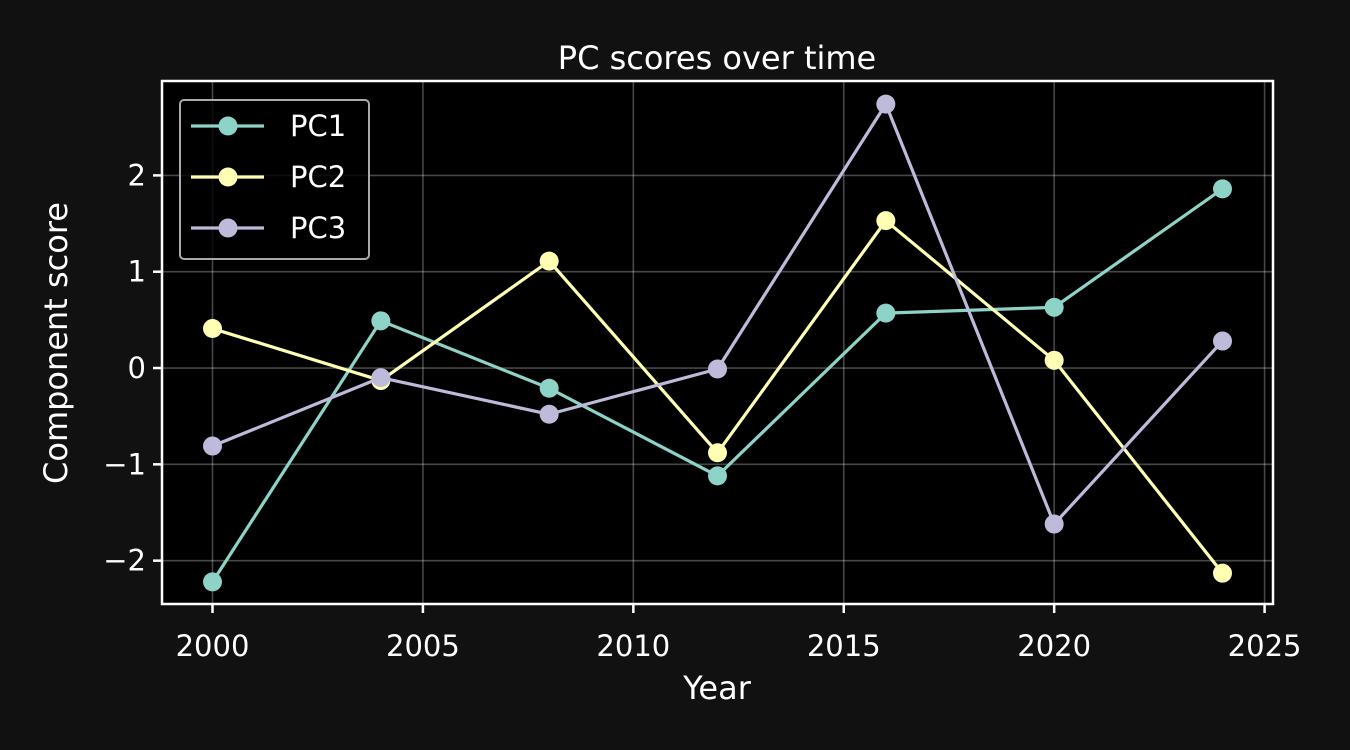 This screenshot has height=750, width=1350. What do you see at coordinates (124, 561) in the screenshot?
I see `y-tick-label: −2` at bounding box center [124, 561].